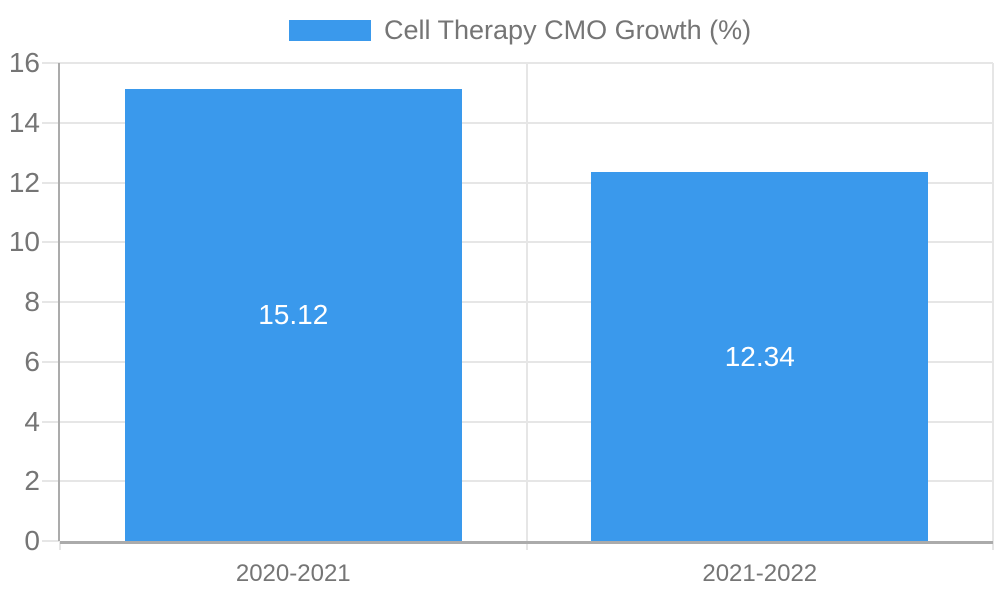  I want to click on y-tick-label: 14, so click(24, 122).